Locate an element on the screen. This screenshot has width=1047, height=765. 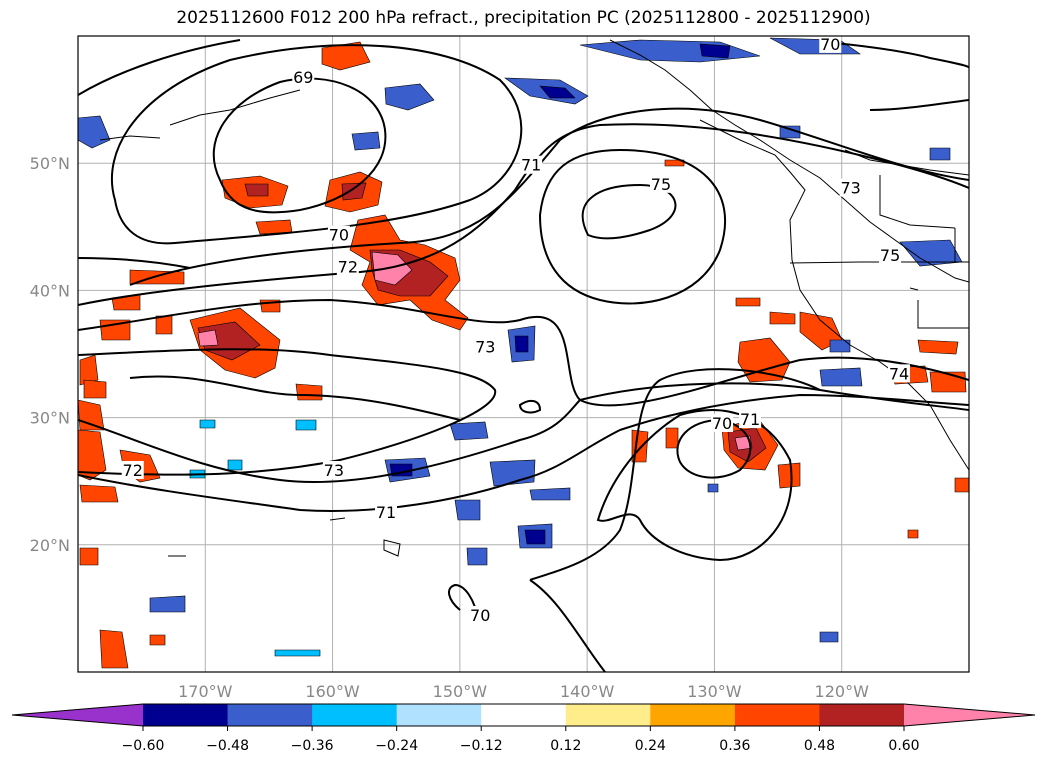
colorbar-tick-label: −0.12 is located at coordinates (481, 746).